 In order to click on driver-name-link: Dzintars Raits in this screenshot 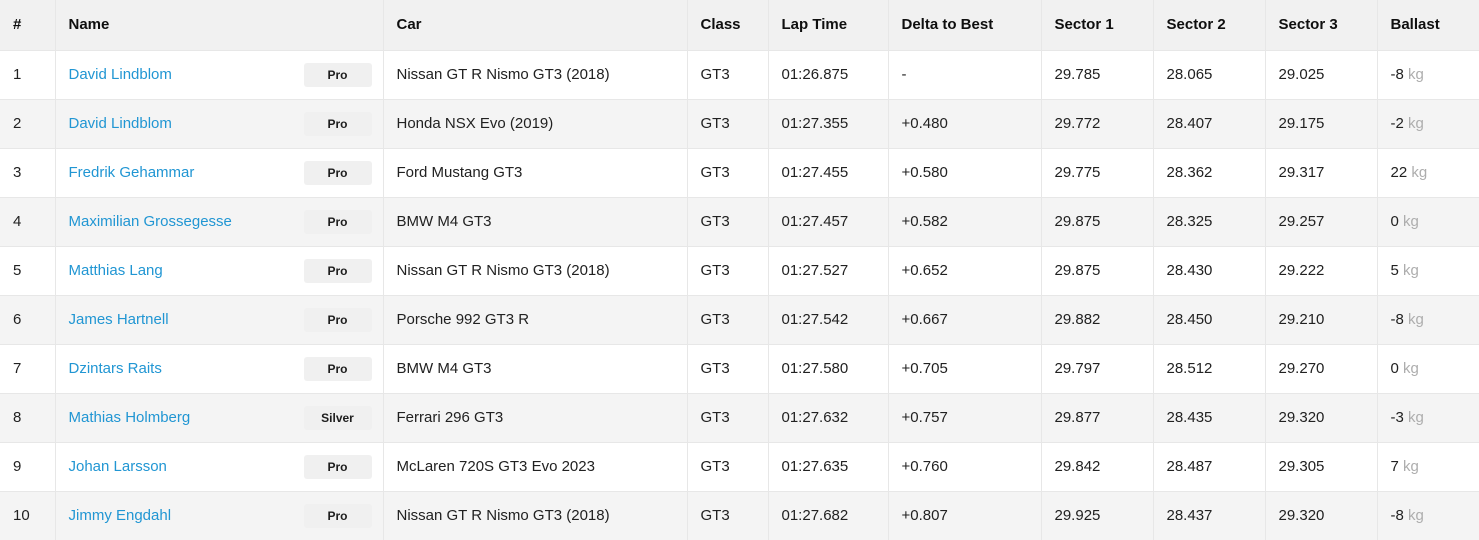, I will do `click(115, 368)`.